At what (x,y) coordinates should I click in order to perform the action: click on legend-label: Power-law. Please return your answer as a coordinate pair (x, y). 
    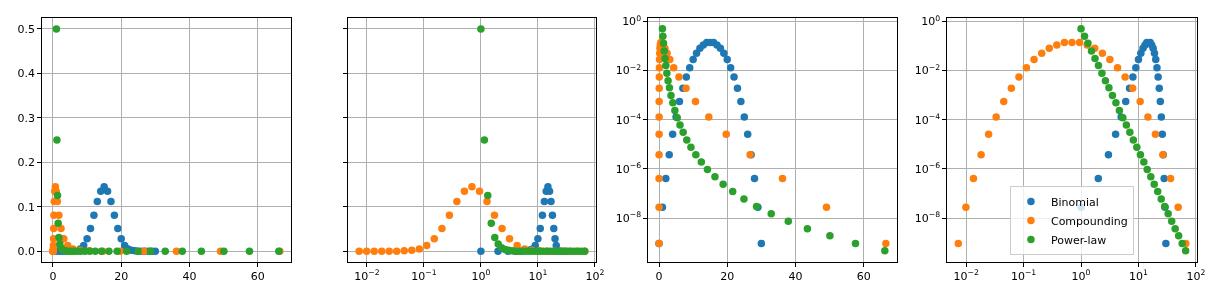
    Looking at the image, I should click on (1078, 240).